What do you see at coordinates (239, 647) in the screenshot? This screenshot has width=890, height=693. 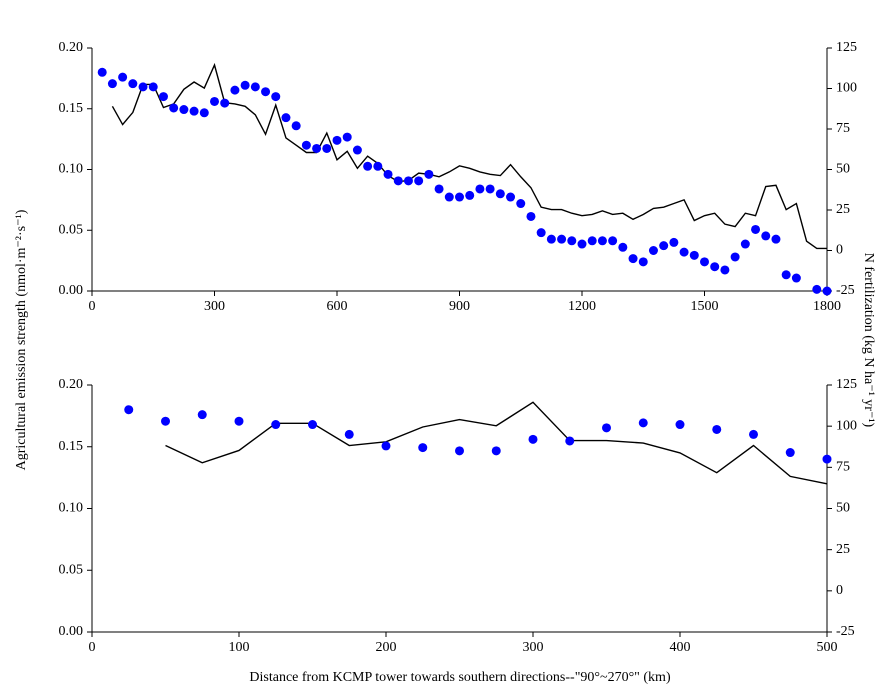 I see `x-tick-label: 100` at bounding box center [239, 647].